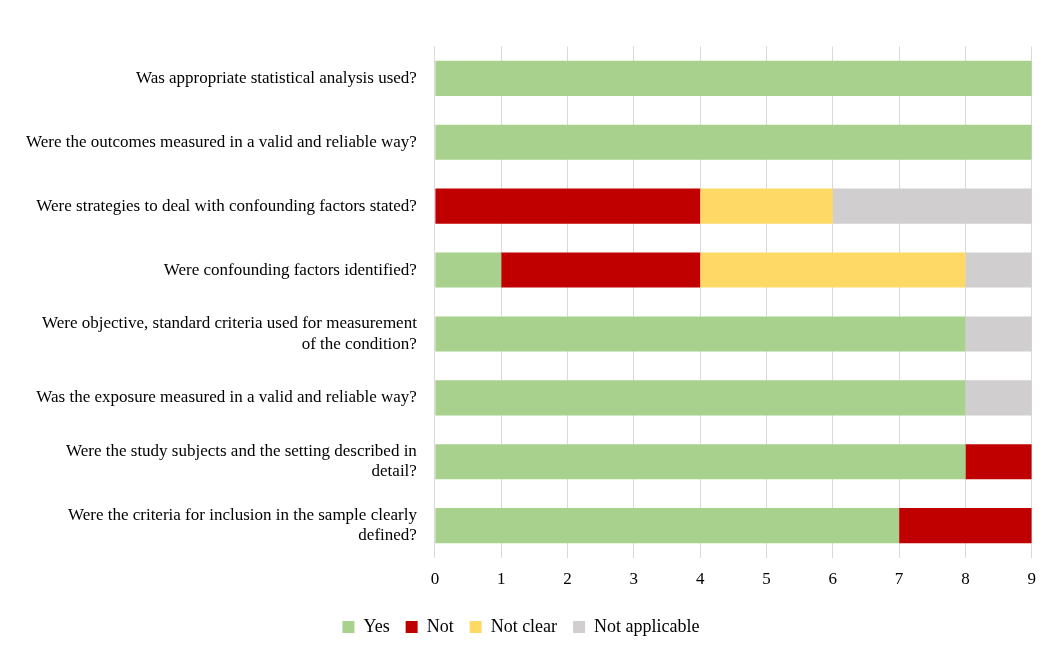 The image size is (1056, 654). Describe the element at coordinates (1031, 579) in the screenshot. I see `x-tick-label: 9` at that location.